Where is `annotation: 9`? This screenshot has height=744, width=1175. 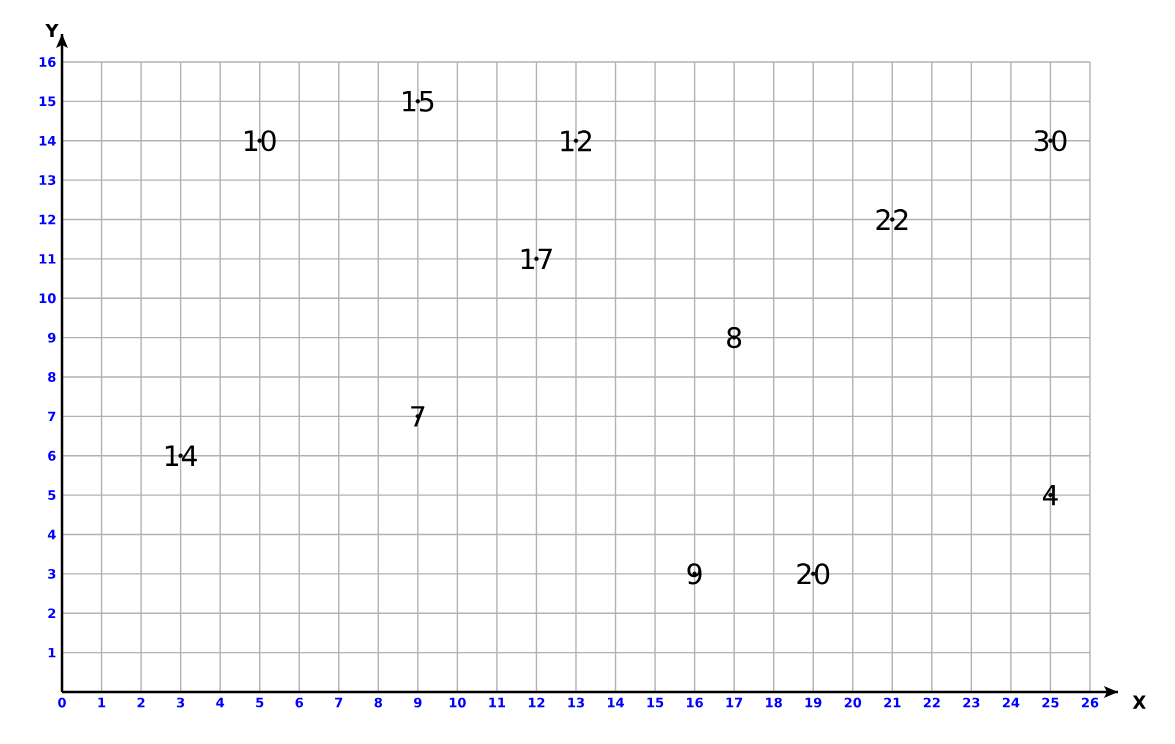
annotation: 9 is located at coordinates (694, 574).